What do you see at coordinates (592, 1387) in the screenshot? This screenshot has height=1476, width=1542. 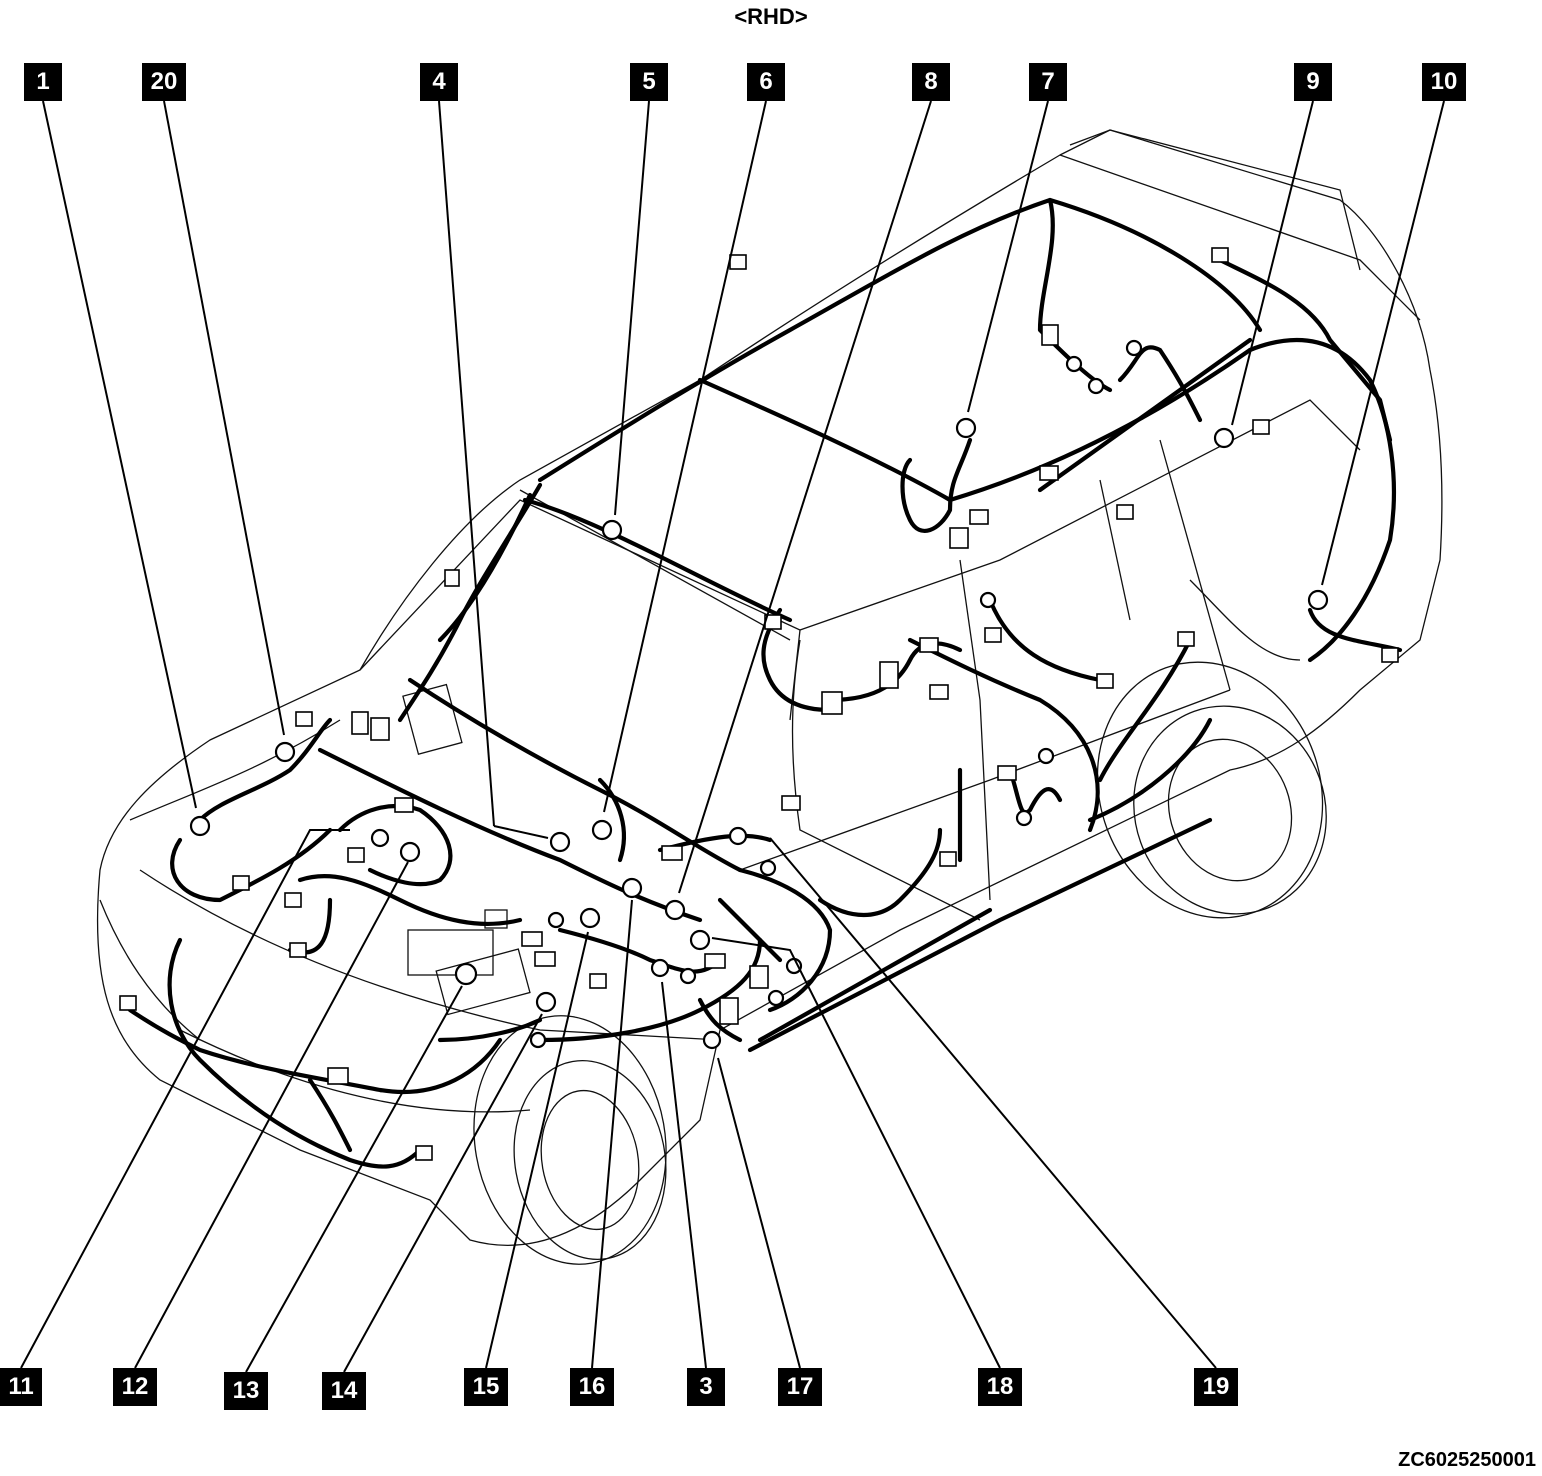 I see `callout-16: 16` at bounding box center [592, 1387].